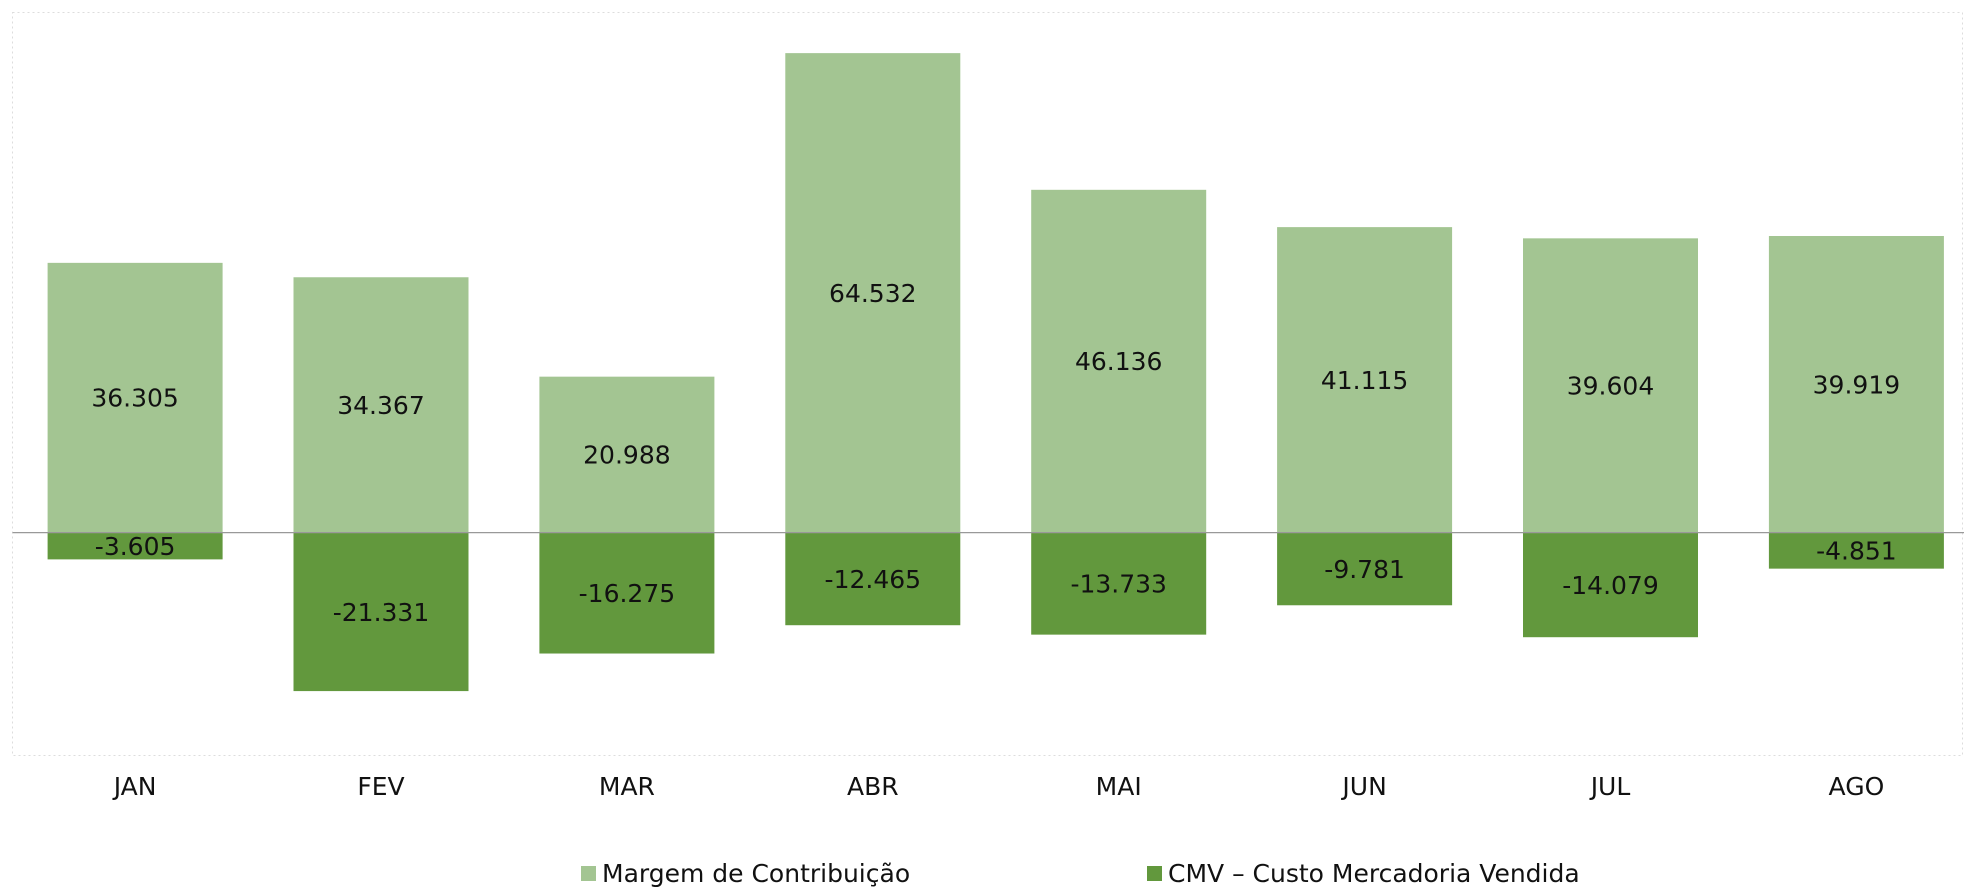 This screenshot has height=889, width=1964. I want to click on x-tick-label: FEV, so click(380, 786).